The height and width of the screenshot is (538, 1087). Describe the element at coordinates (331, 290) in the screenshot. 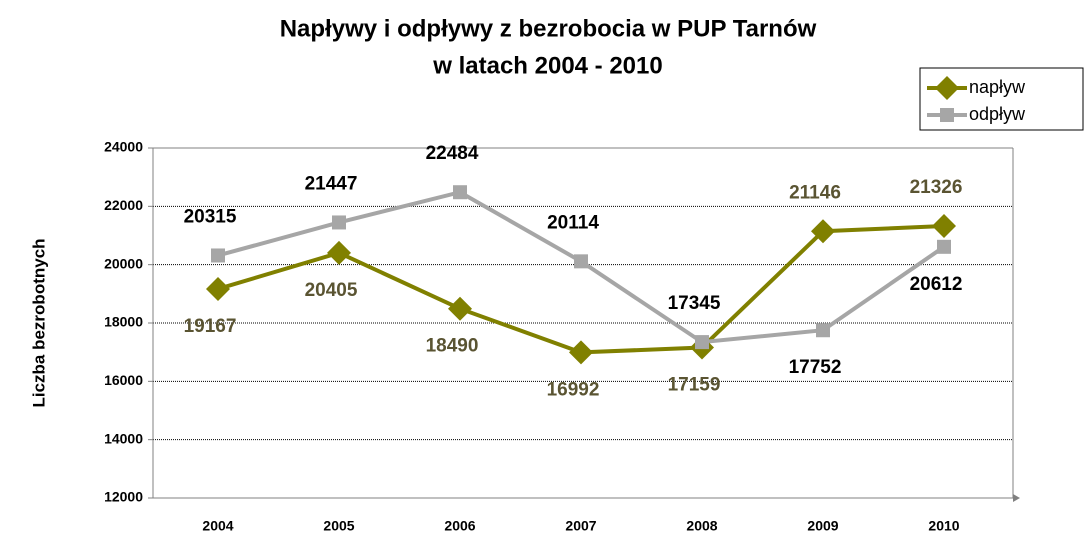

I see `data-label: 20405` at that location.